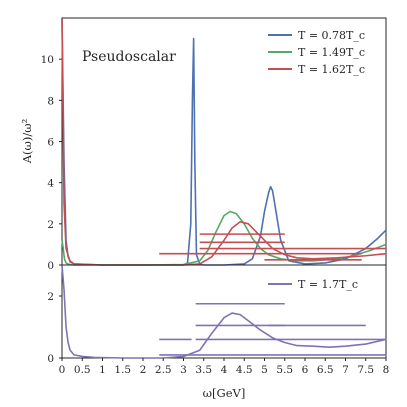  Describe the element at coordinates (224, 393) in the screenshot. I see `x-axis-label: ω[GeV]` at that location.